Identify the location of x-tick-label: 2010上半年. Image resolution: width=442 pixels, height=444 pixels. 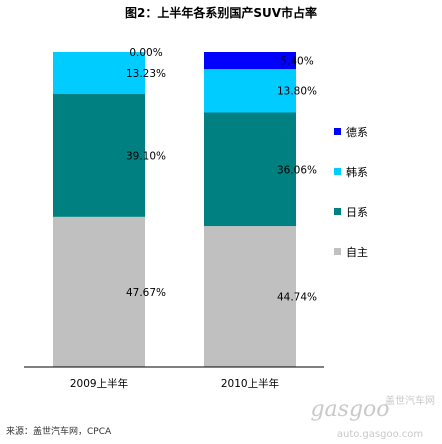
(250, 383).